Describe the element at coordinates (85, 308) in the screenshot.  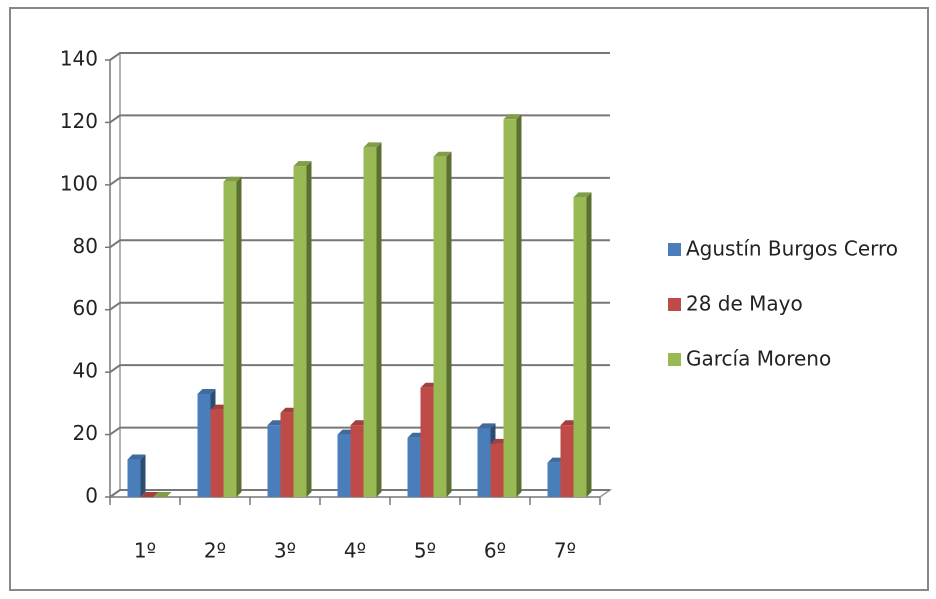
I see `y-tick-label: 60` at that location.